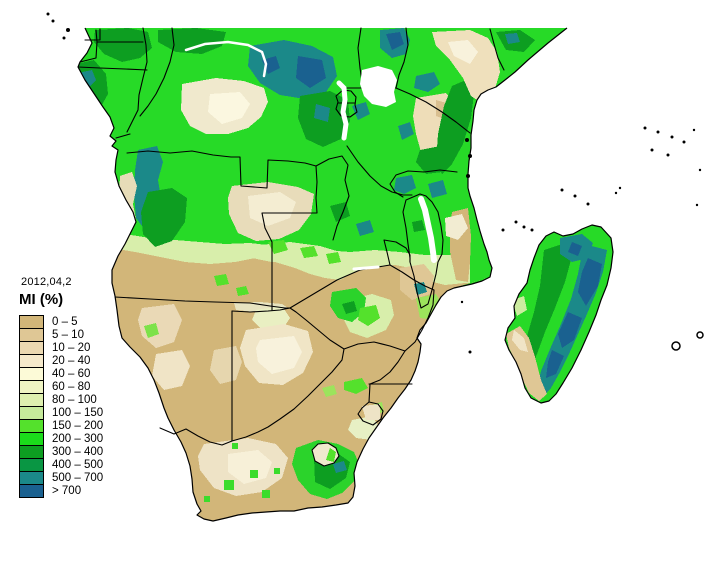  Describe the element at coordinates (46, 282) in the screenshot. I see `legend-date: 2012,04,2` at that location.